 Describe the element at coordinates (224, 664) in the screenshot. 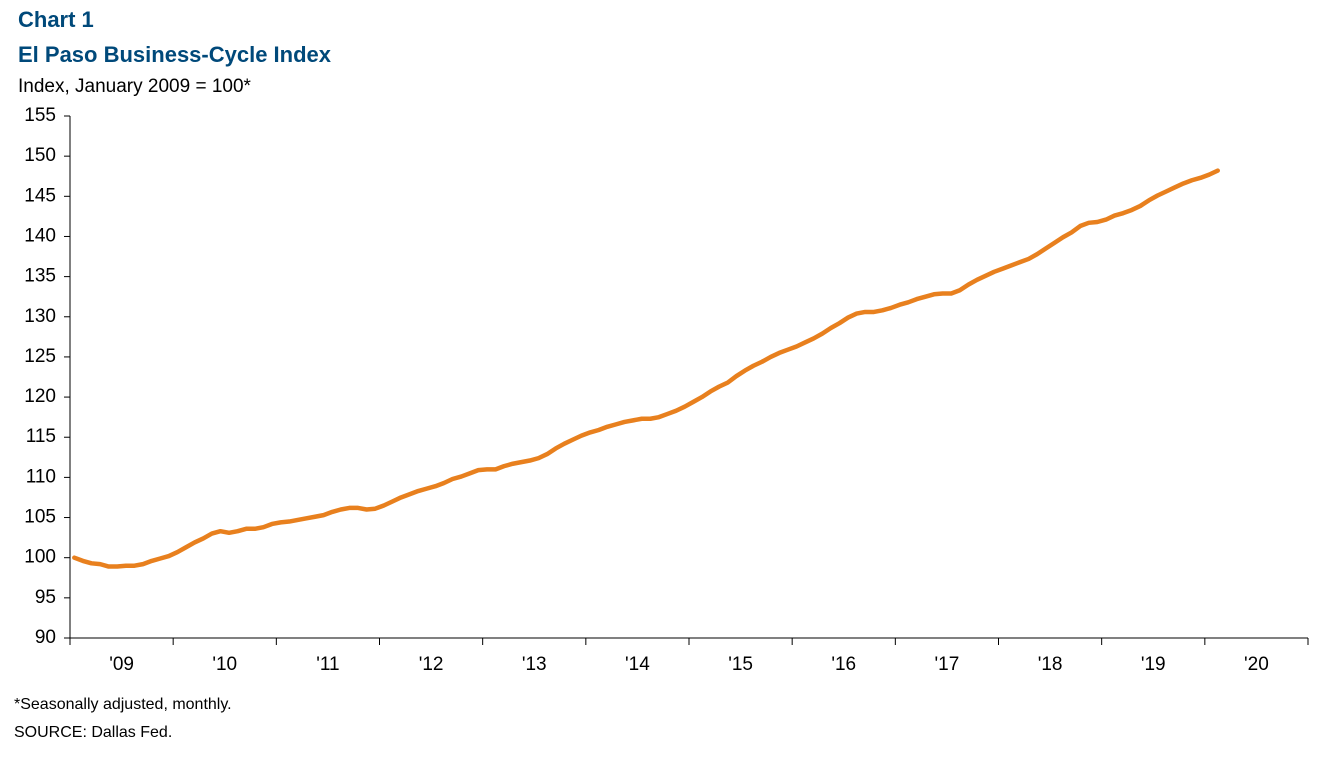

I see `x-tick-label: '10` at that location.